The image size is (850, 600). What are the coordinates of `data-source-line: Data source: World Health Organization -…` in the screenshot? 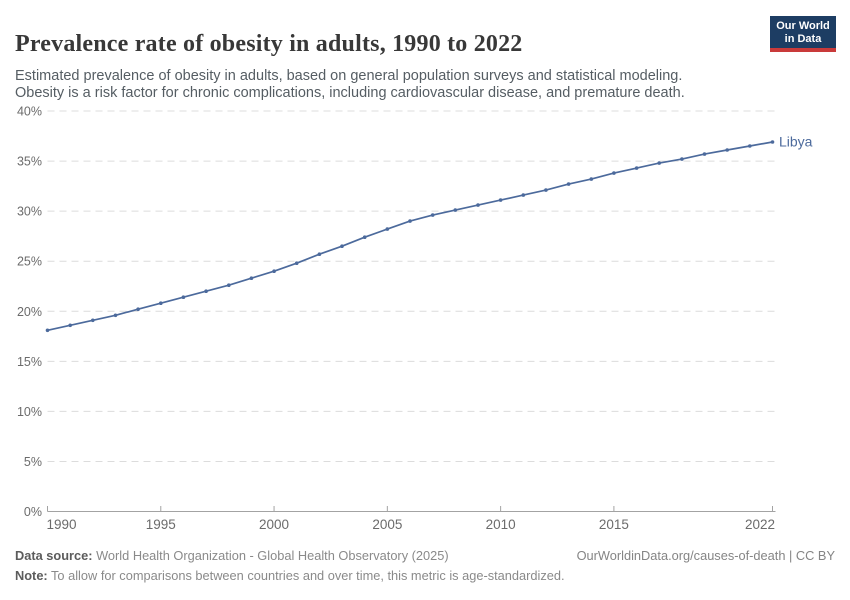 It's located at (232, 556).